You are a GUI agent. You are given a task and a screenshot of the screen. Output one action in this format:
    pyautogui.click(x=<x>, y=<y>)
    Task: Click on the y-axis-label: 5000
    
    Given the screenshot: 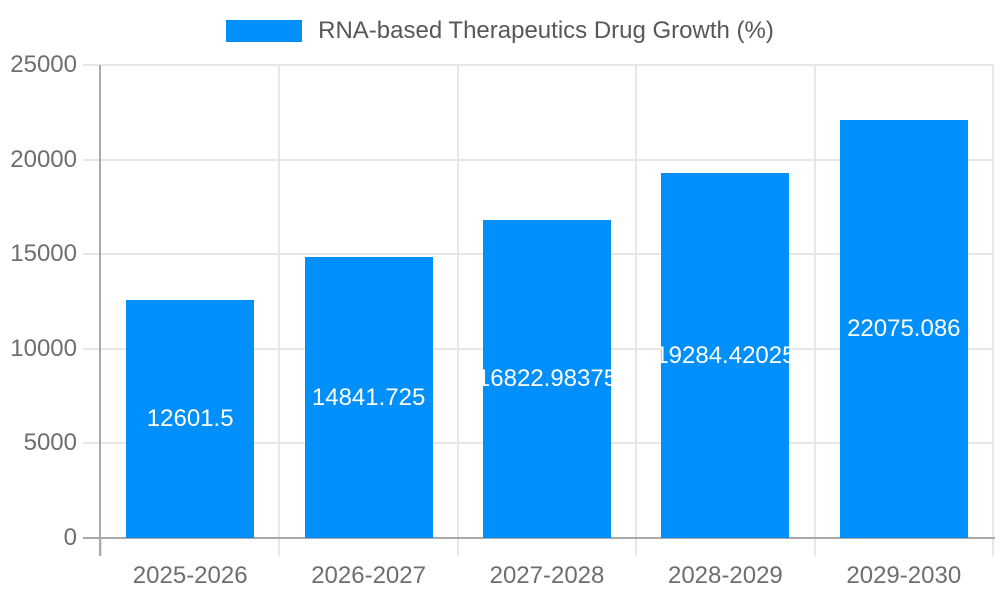 What is the action you would take?
    pyautogui.click(x=50, y=443)
    